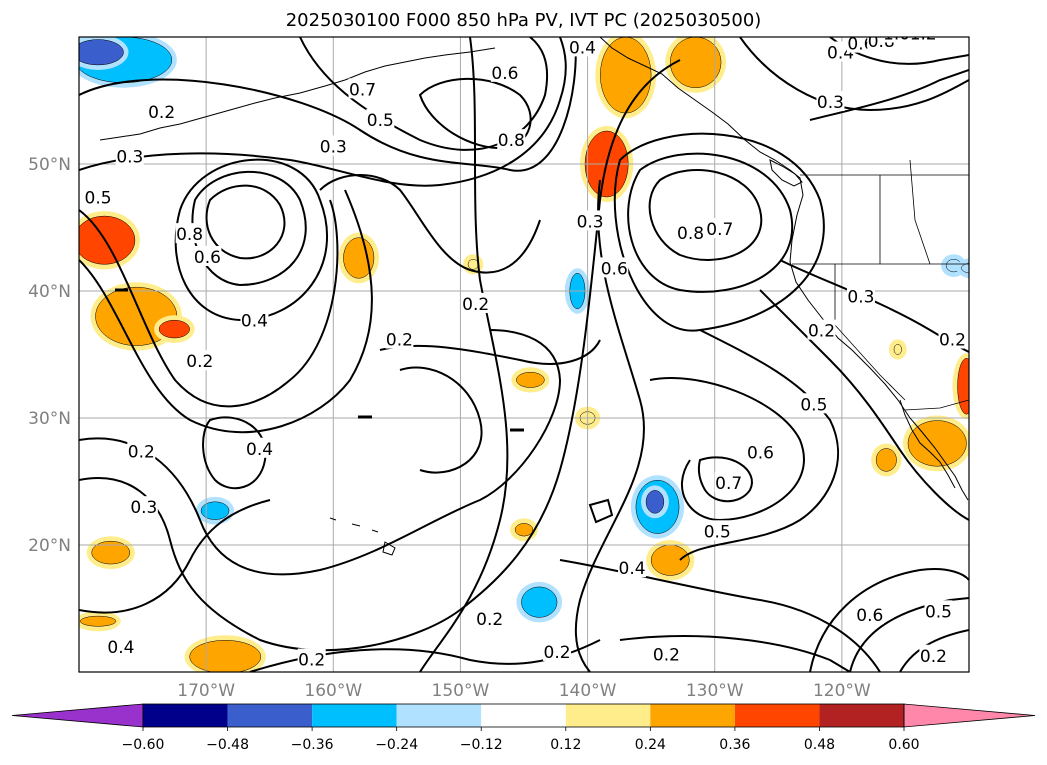  I want to click on contour-label: 0.5, so click(813, 404).